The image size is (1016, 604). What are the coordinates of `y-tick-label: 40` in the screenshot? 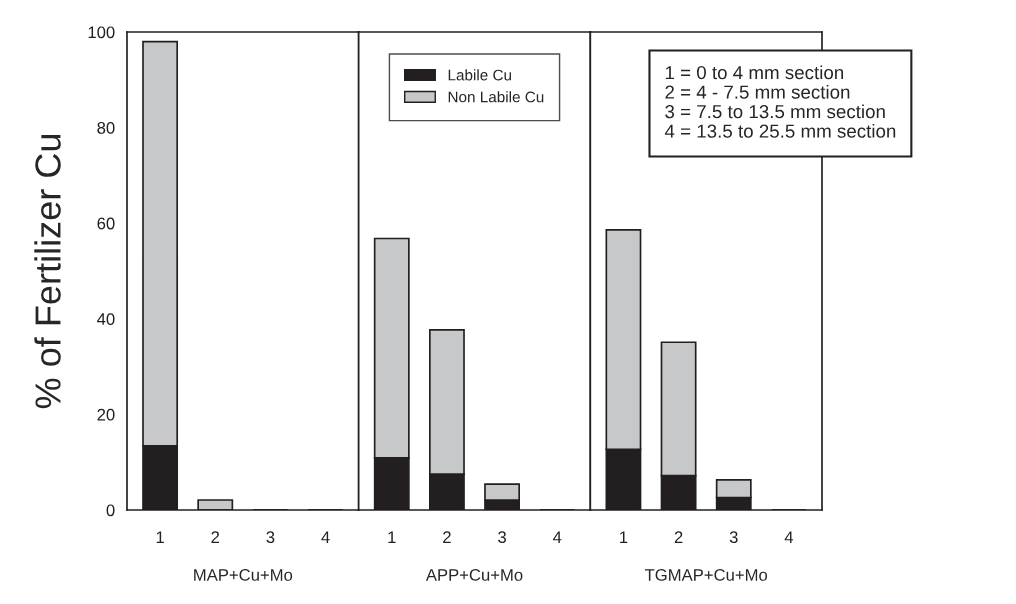 It's located at (106, 319).